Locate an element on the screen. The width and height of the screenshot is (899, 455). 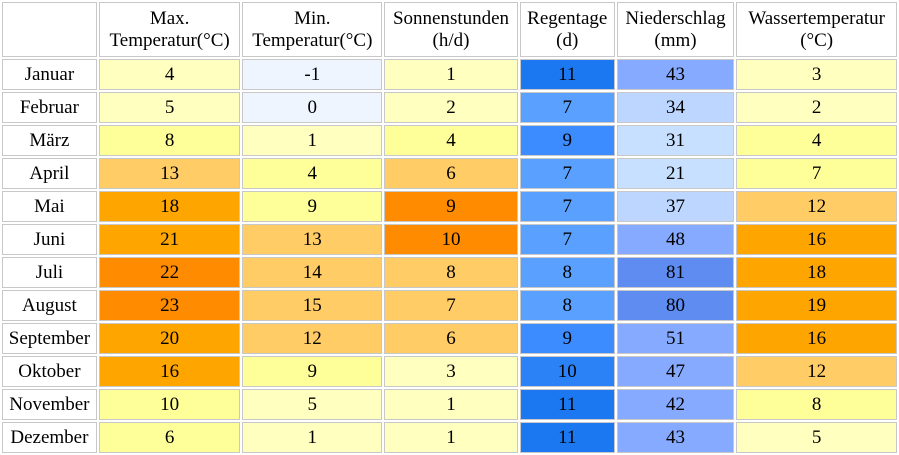
cell-water-temp: 5 is located at coordinates (816, 437).